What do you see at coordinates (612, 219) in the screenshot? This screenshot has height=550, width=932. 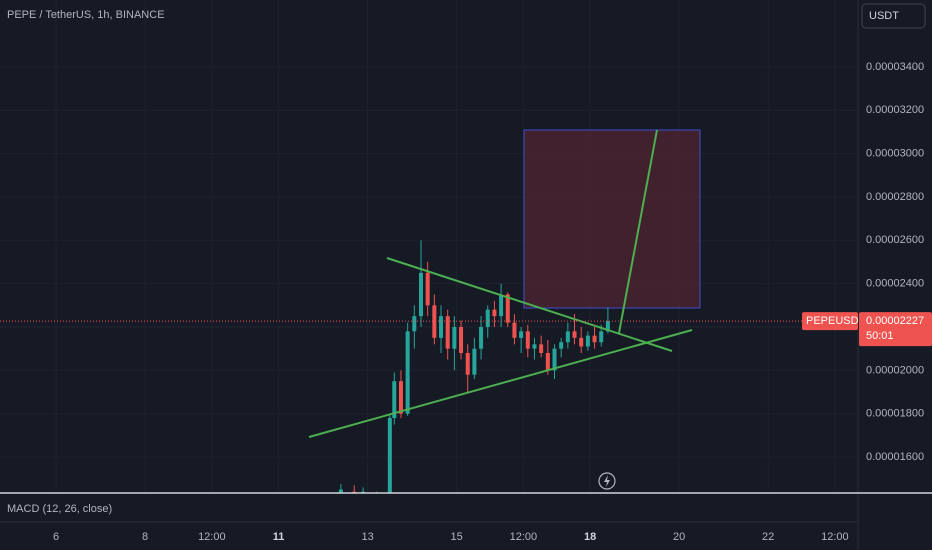 I see `position-box` at bounding box center [612, 219].